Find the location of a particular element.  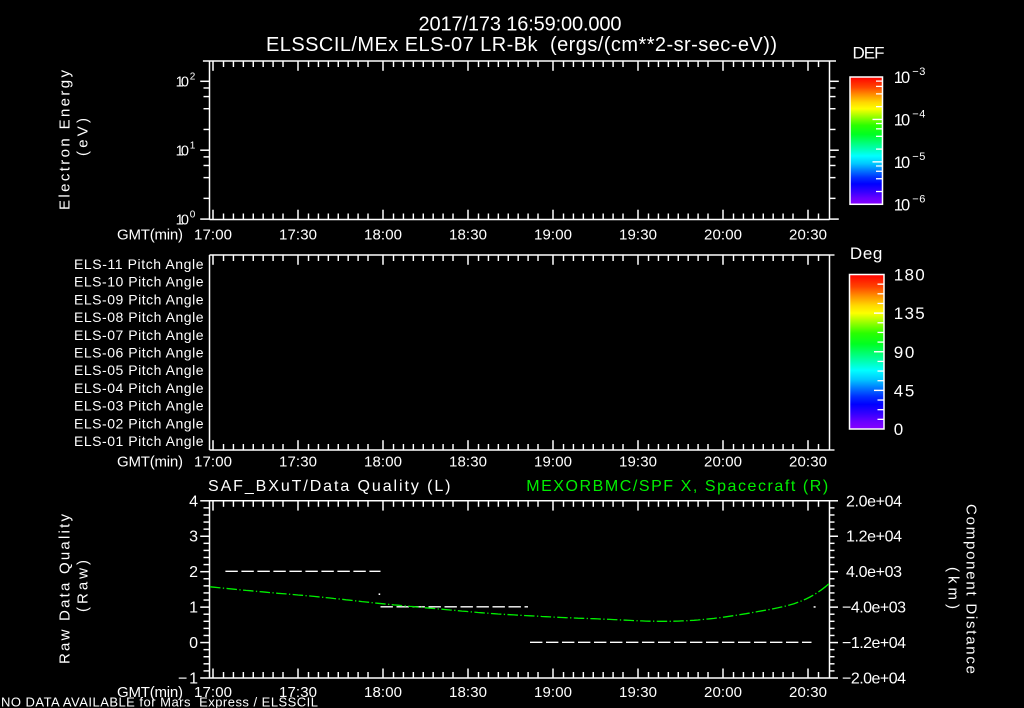

svg-text: ELS-01 Pitch Angle is located at coordinates (139, 441).